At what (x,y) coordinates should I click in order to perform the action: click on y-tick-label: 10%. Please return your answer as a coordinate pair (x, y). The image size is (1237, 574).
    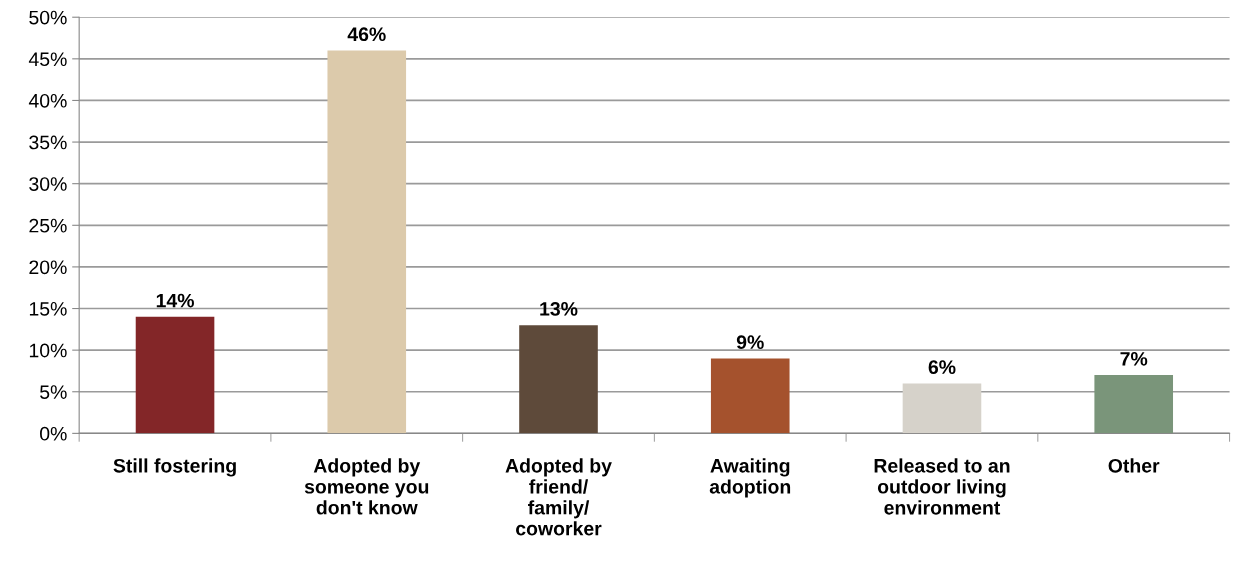
    Looking at the image, I should click on (48, 350).